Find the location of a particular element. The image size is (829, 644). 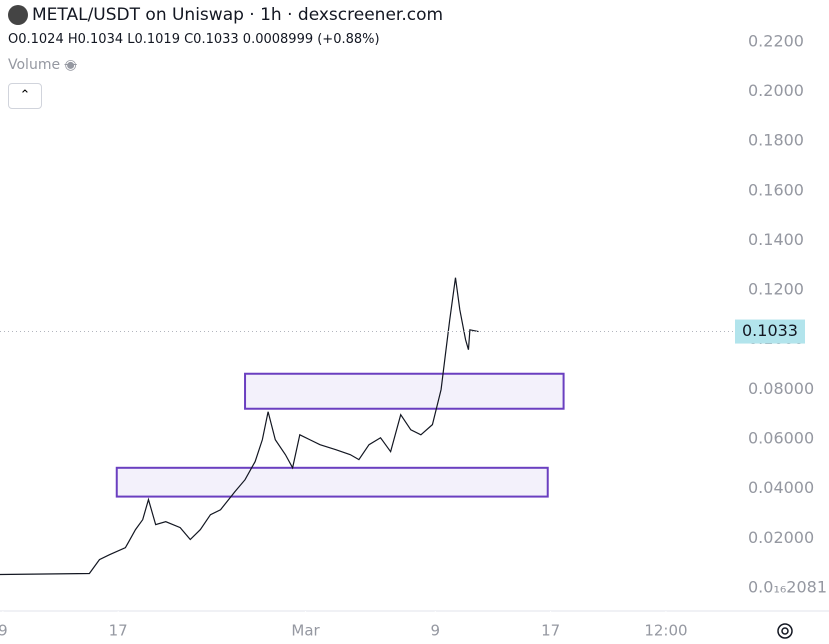

last-price-label: 0.1033 is located at coordinates (770, 330).